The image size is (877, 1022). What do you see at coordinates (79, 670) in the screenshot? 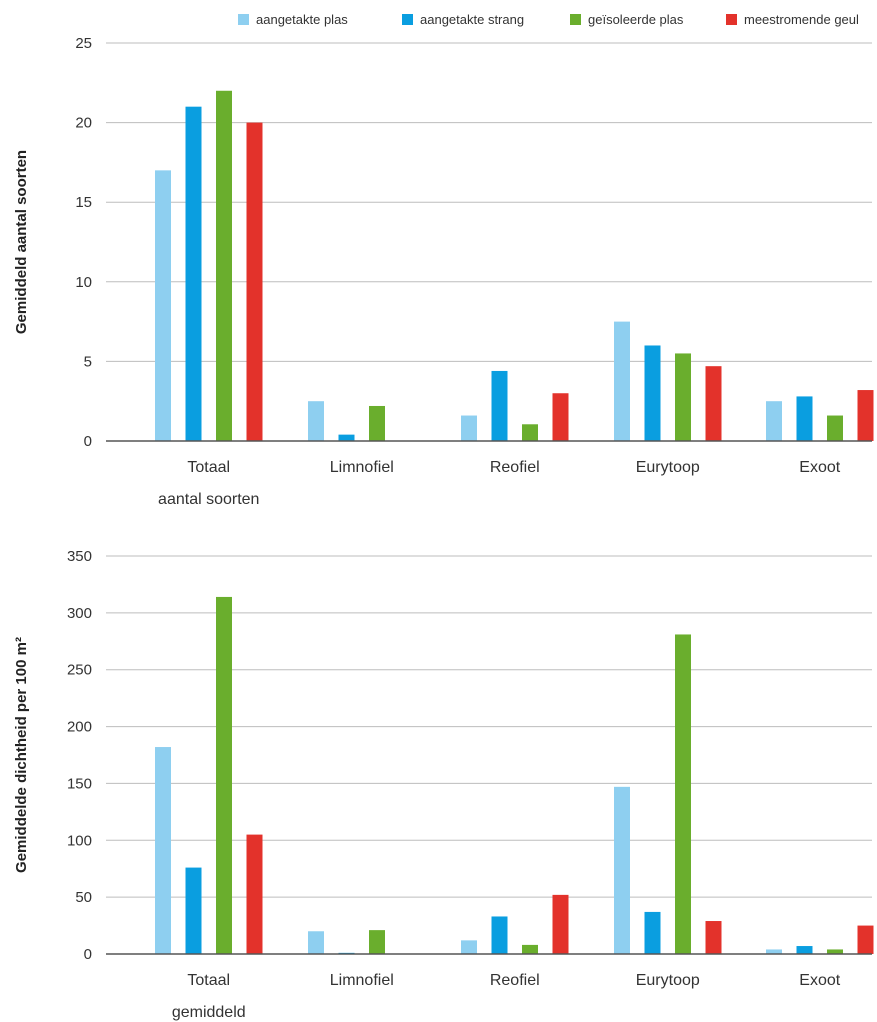
I see `y-tick-label: 250` at bounding box center [79, 670].